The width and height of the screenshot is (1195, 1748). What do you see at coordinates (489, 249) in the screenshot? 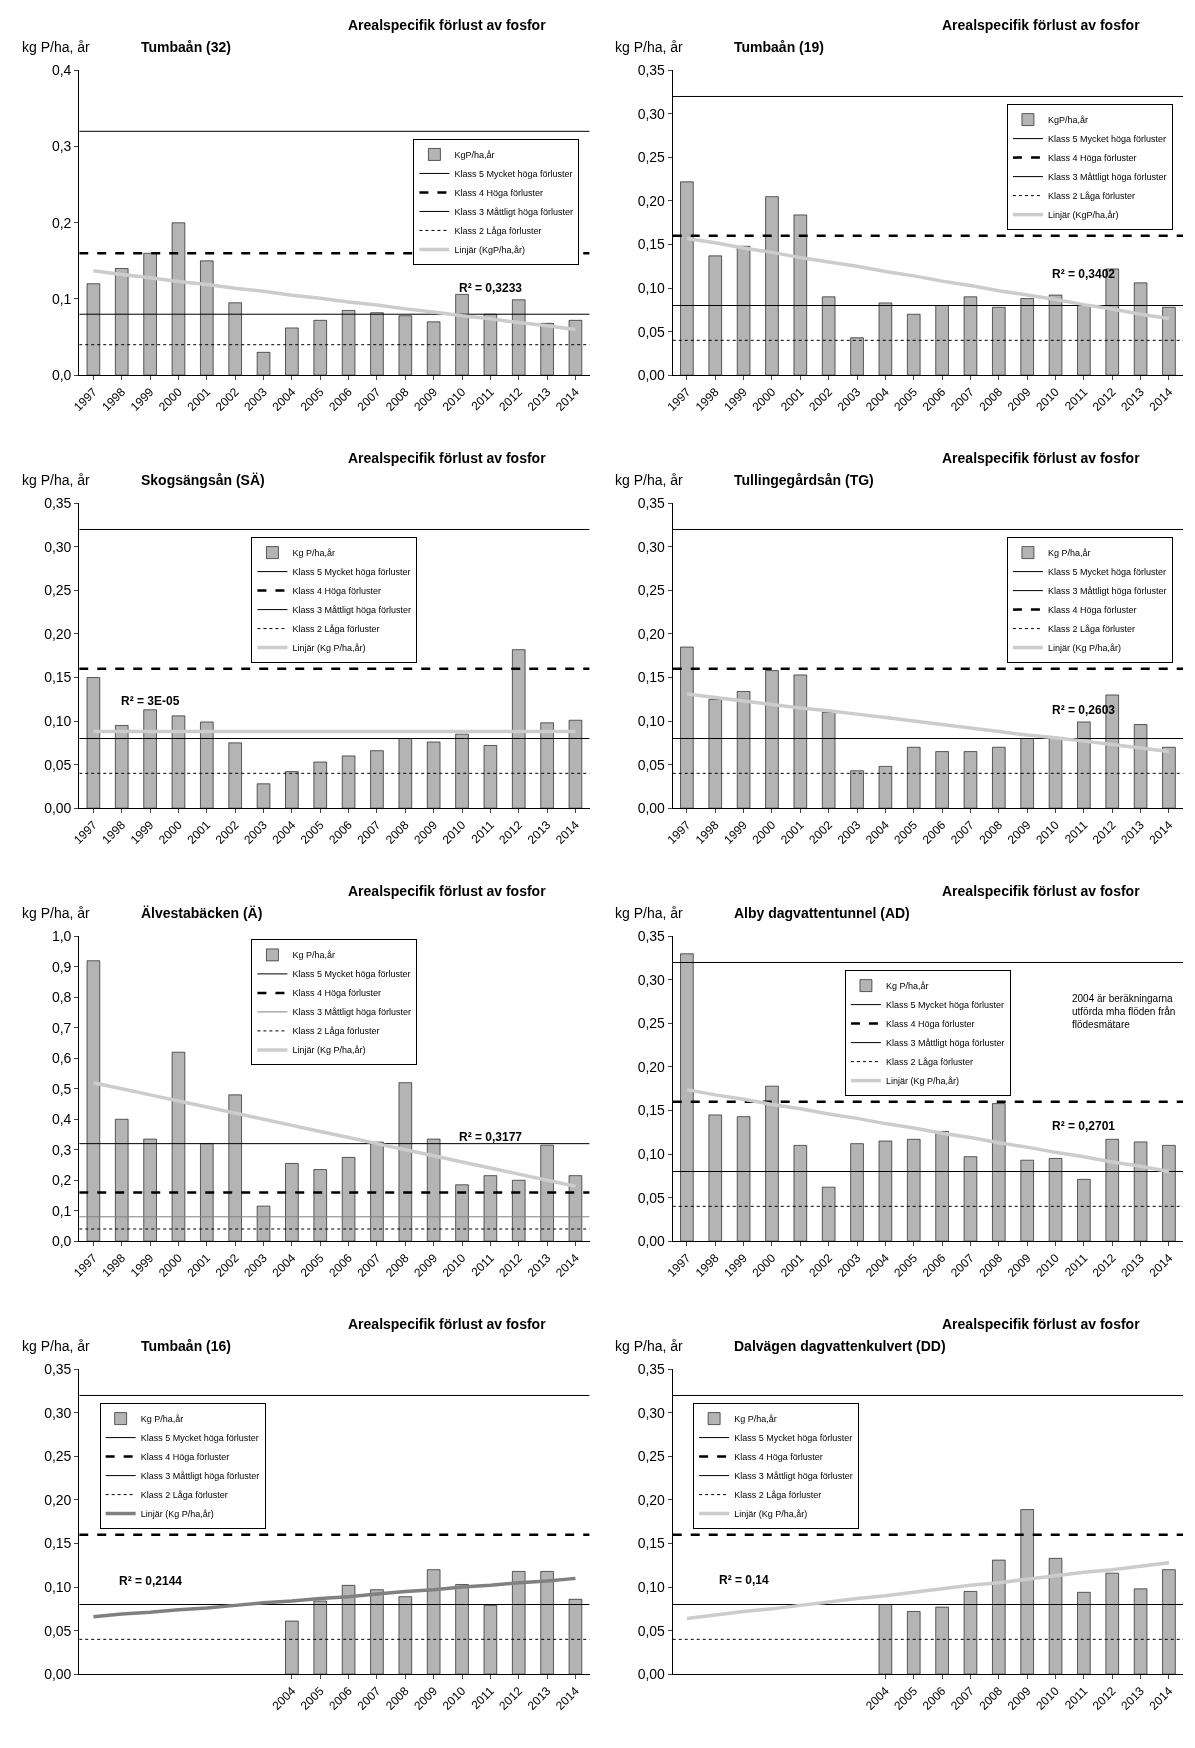
I see `legend-label: Linjär (KgP/ha,år)` at bounding box center [489, 249].